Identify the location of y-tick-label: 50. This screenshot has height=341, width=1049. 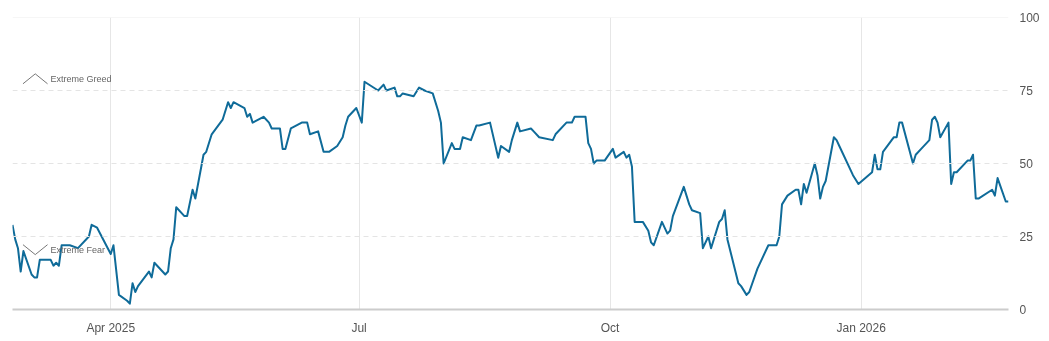
(1026, 164).